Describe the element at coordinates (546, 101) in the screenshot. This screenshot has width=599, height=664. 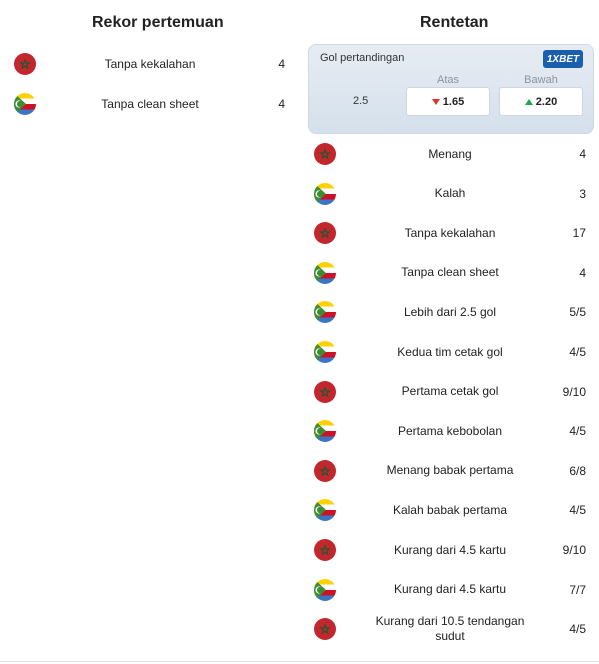
I see `under-odds-value: 2.20` at that location.